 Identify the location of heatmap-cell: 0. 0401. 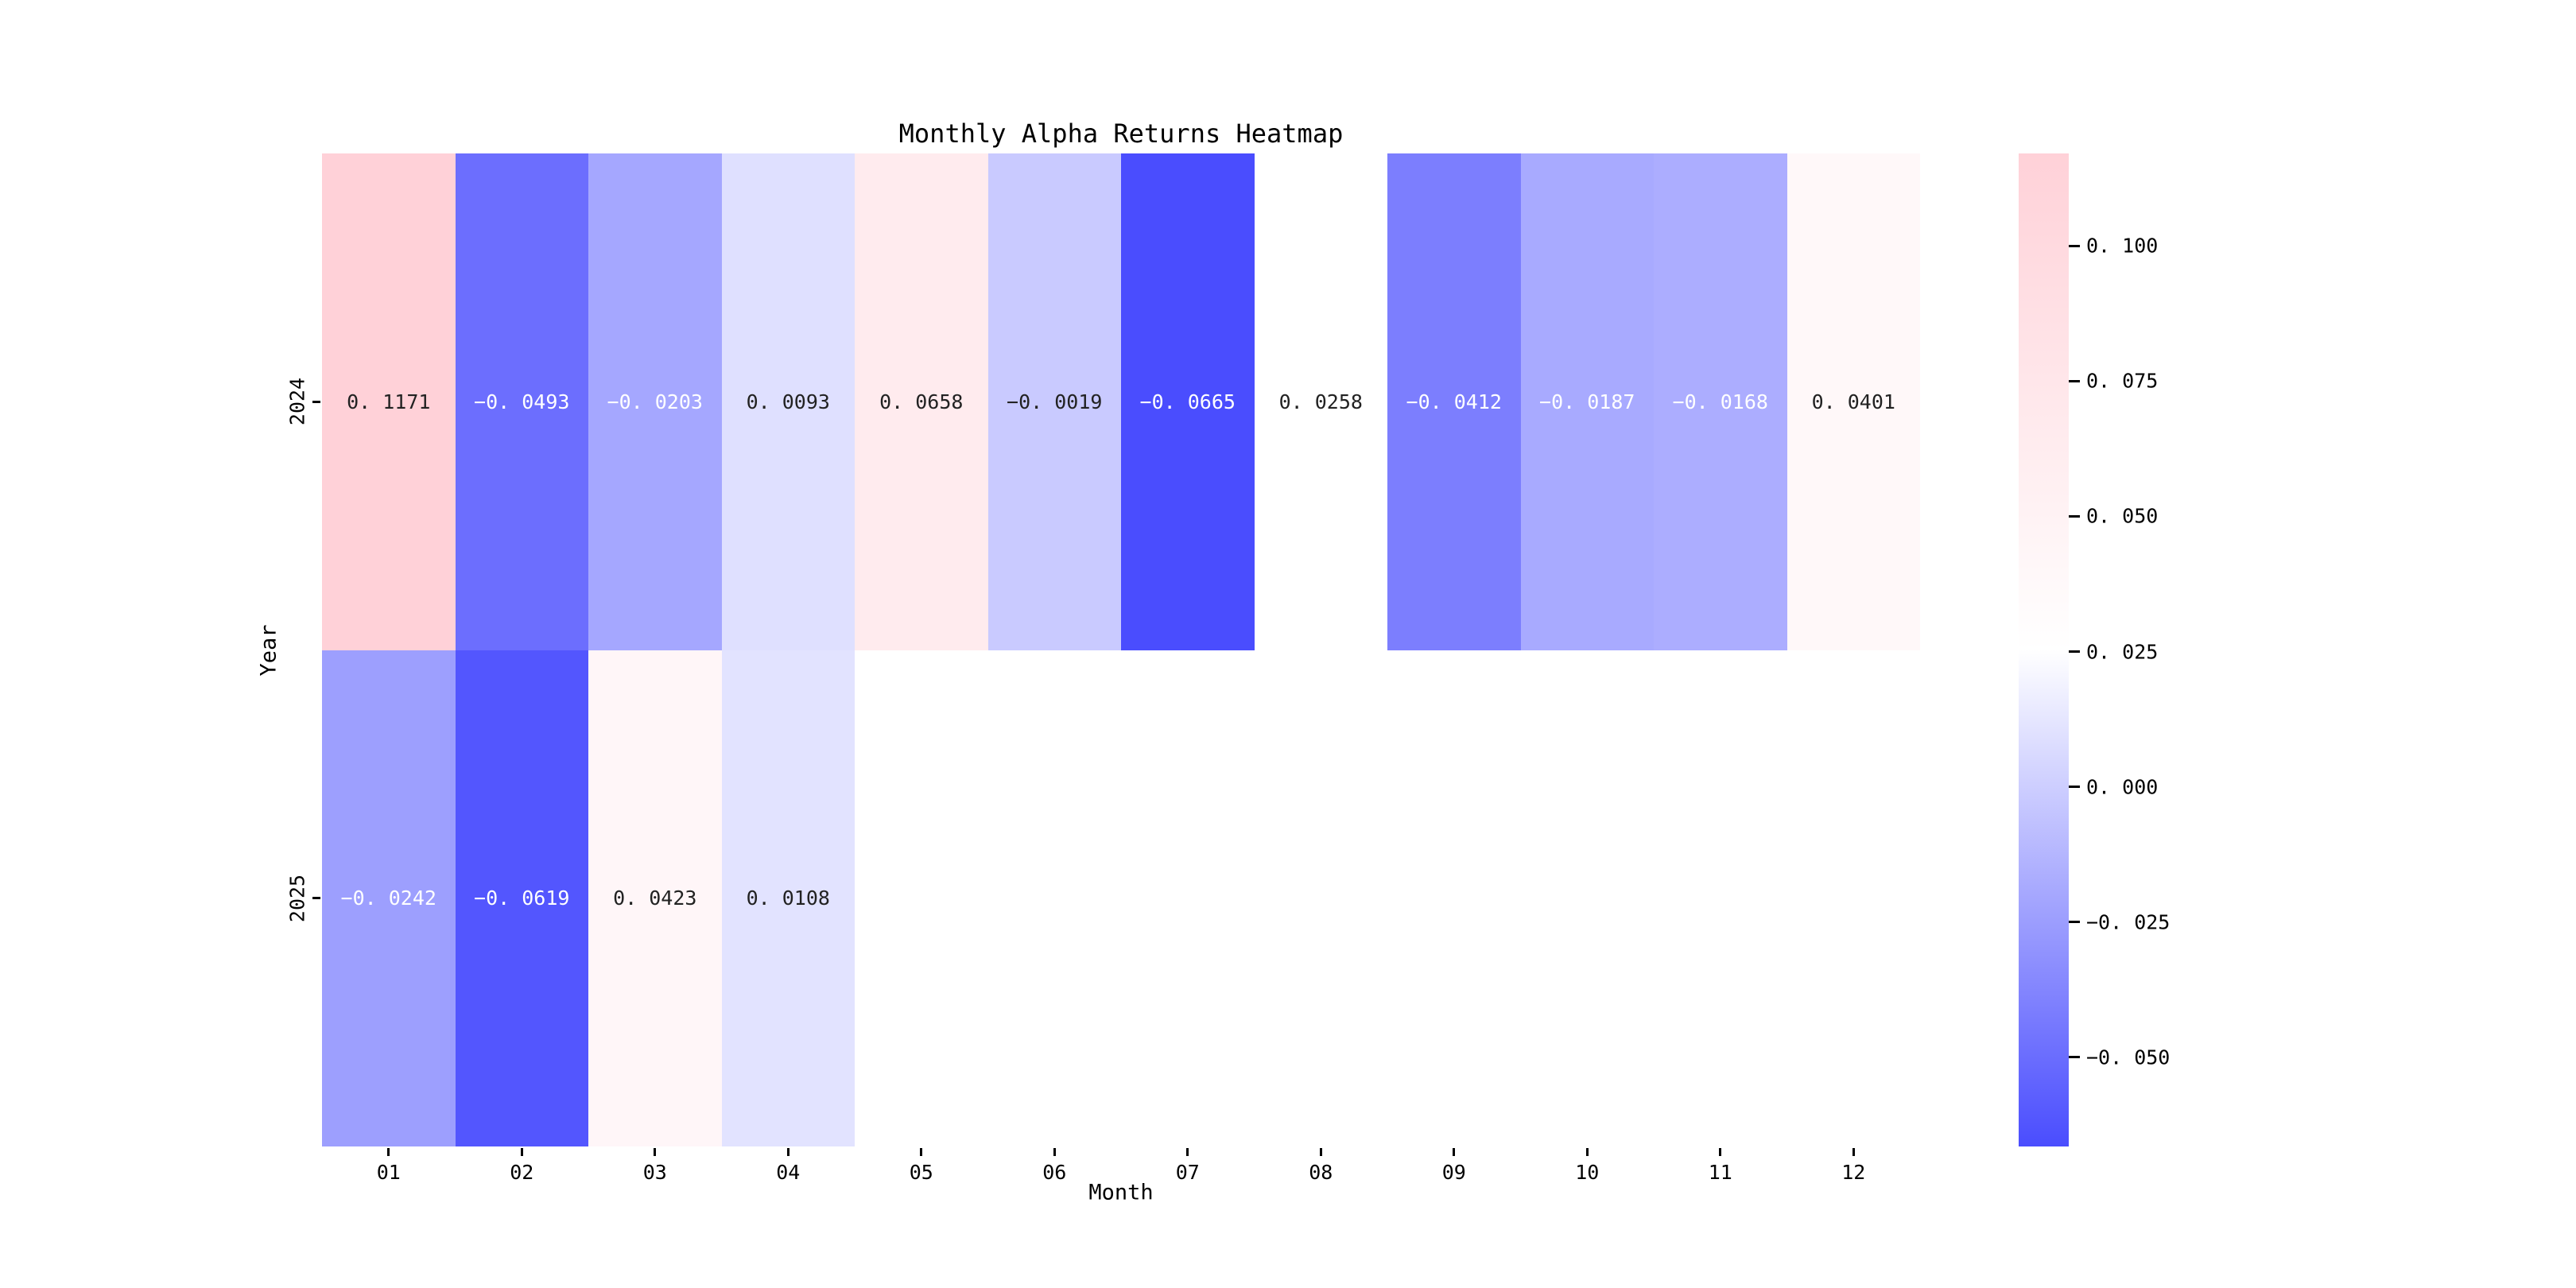
(1853, 402).